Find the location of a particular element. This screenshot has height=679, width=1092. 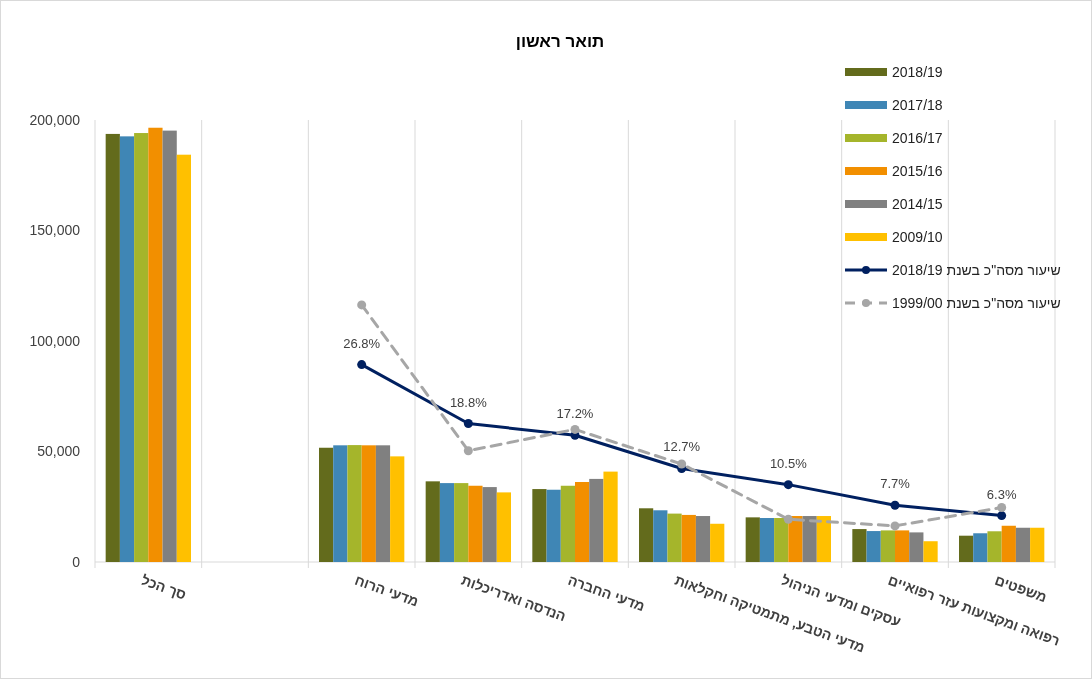

y-tick-label: 0 is located at coordinates (76, 561).